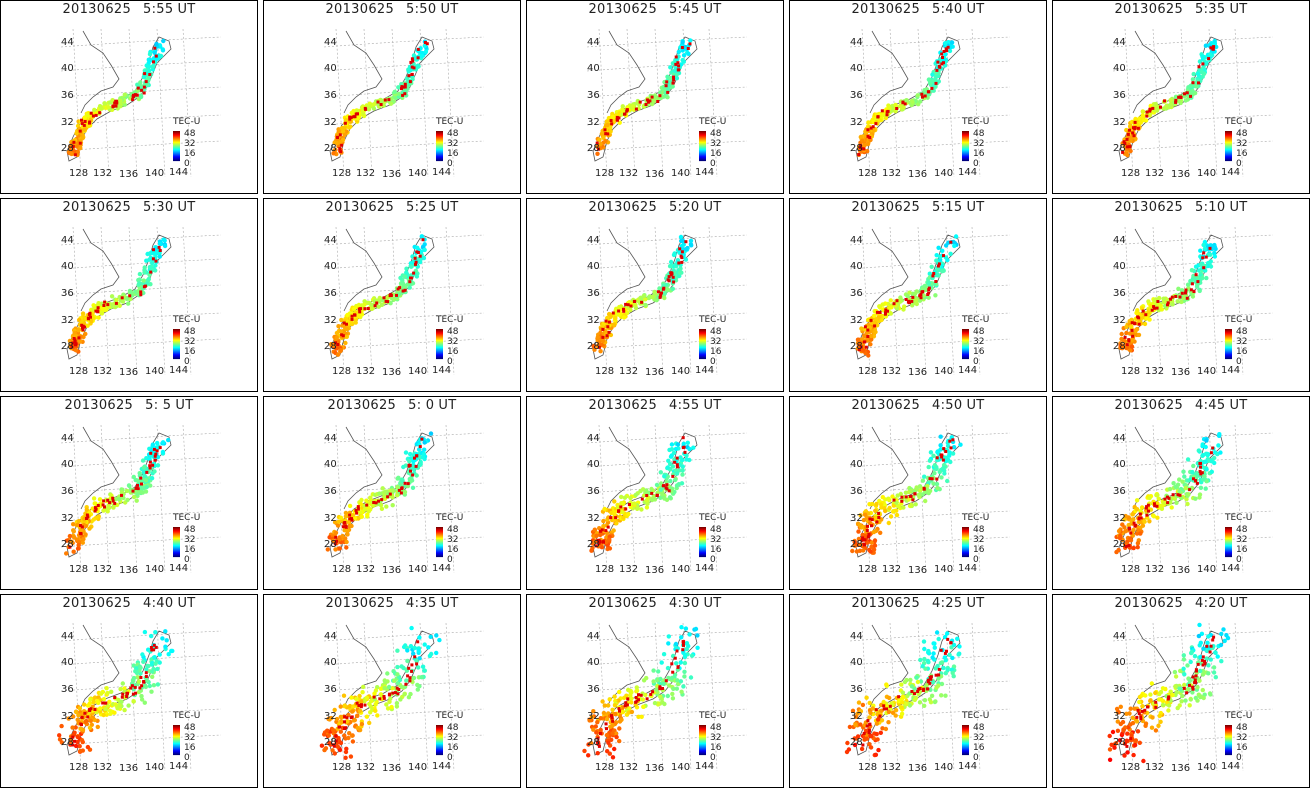  Describe the element at coordinates (1242, 134) in the screenshot. I see `colorbar-tick: 48` at that location.